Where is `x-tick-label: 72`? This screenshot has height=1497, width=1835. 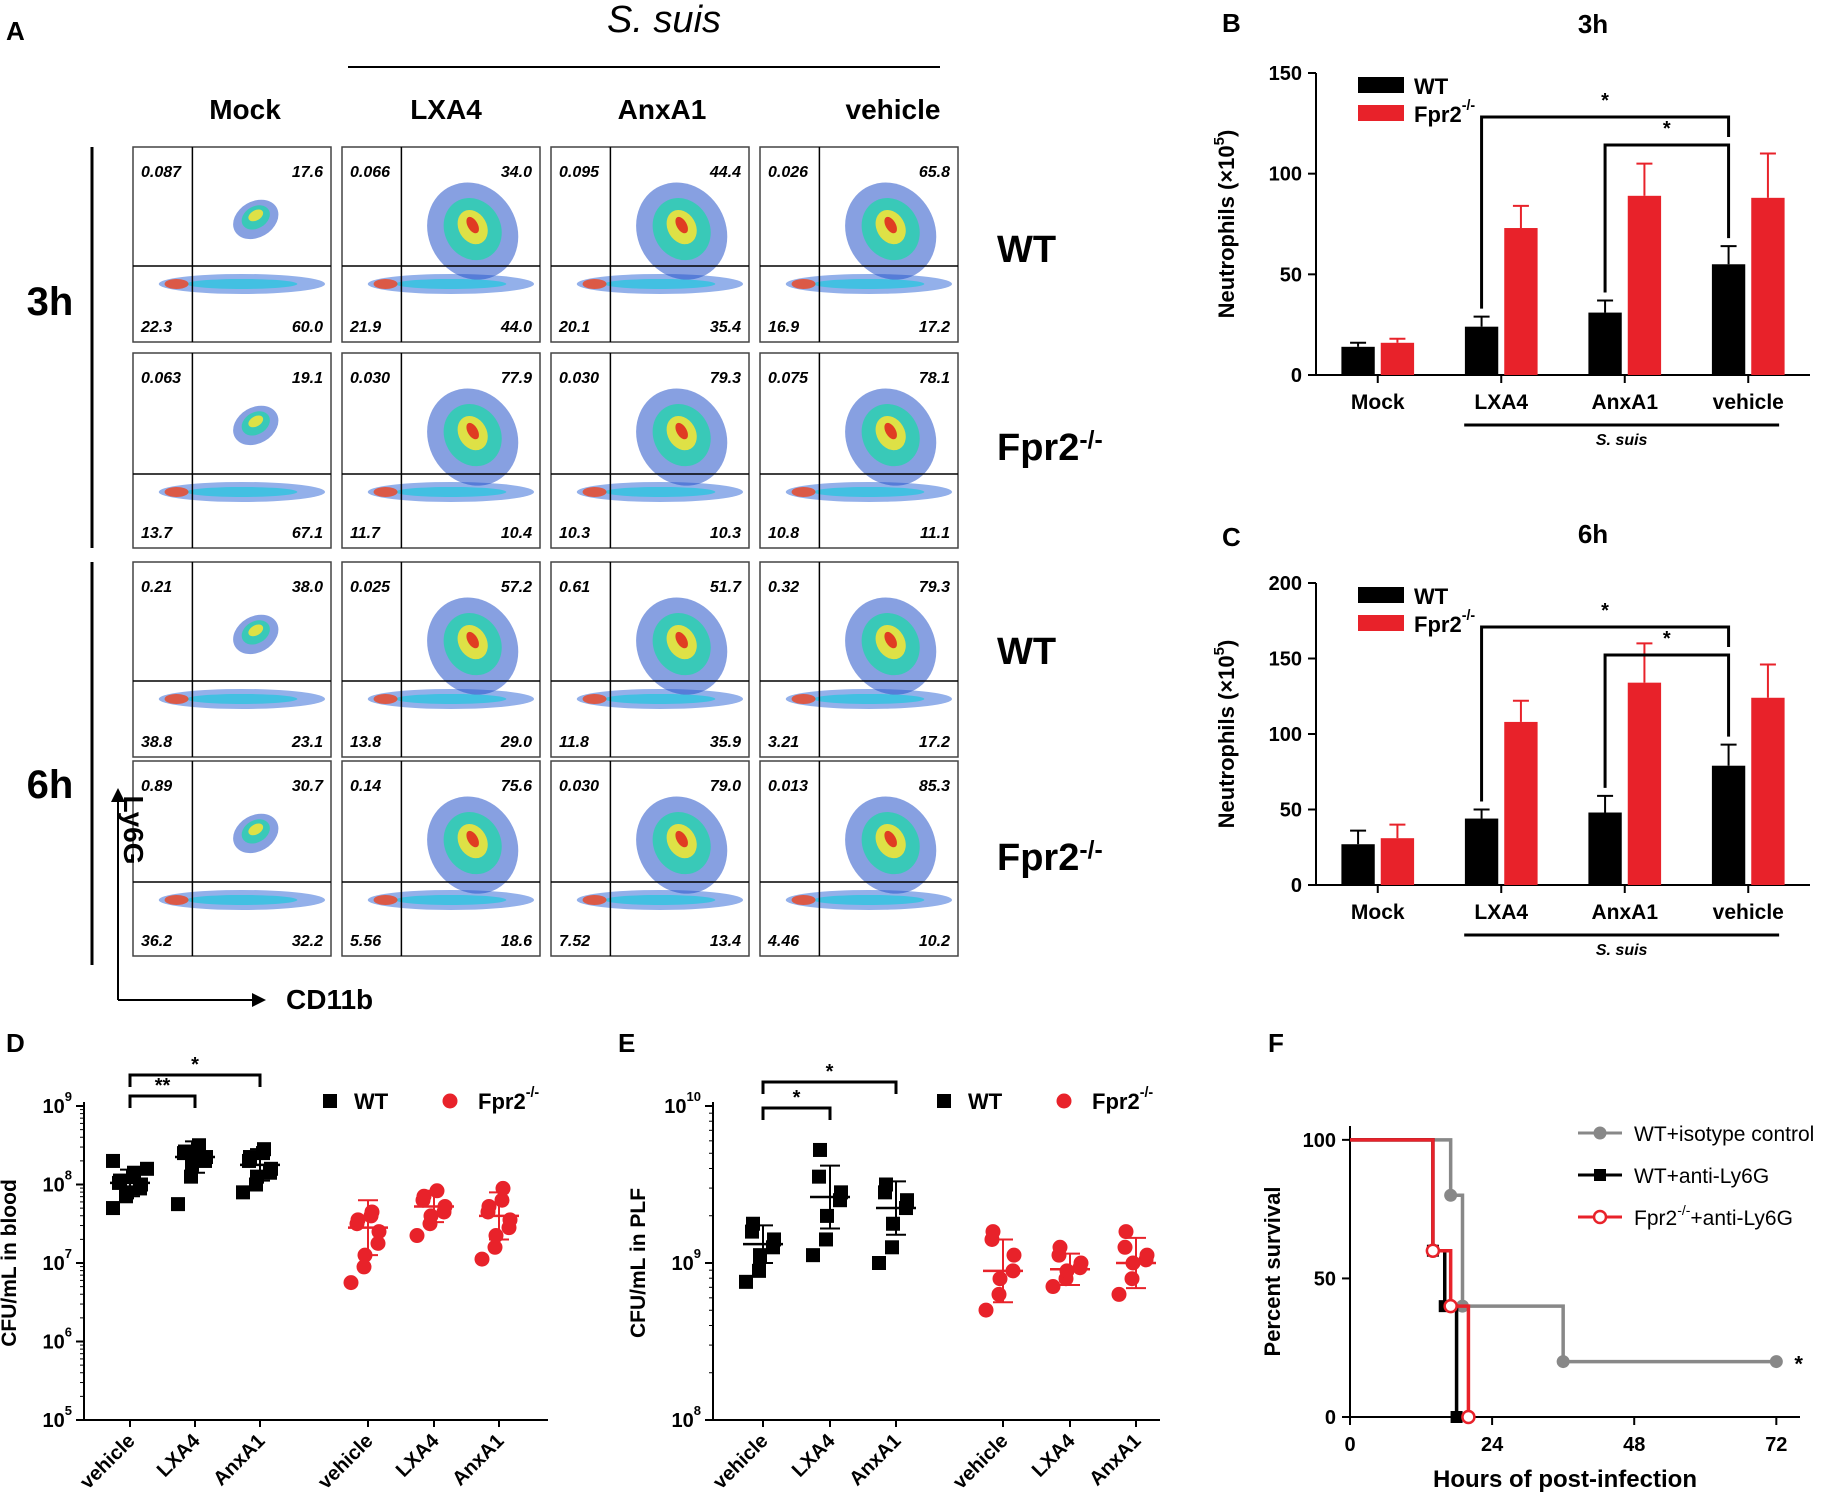
x-tick-label: 72 is located at coordinates (1776, 1445).